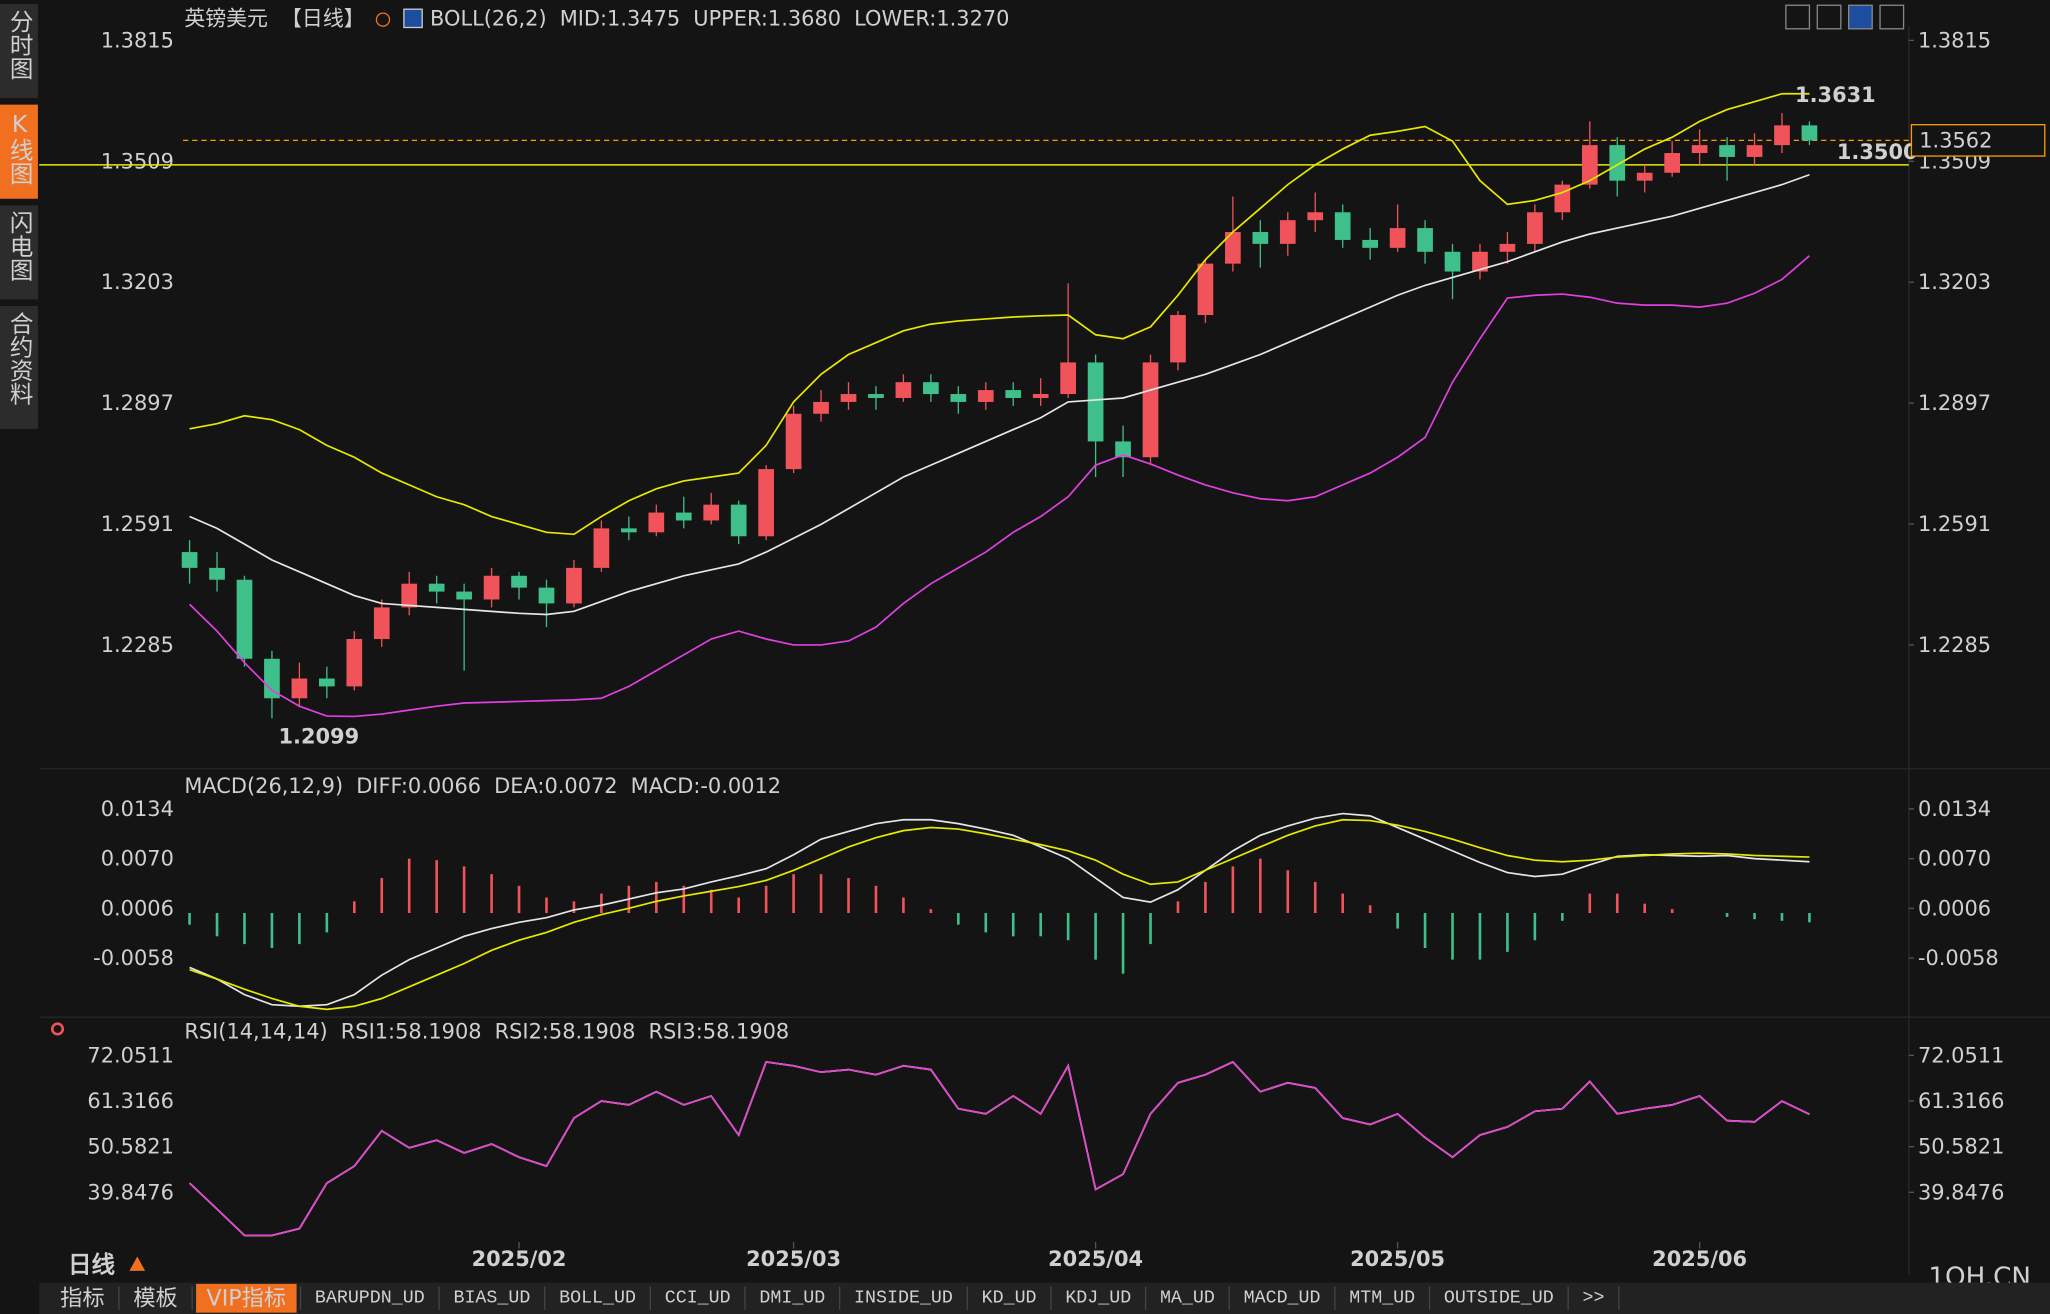 The width and height of the screenshot is (2050, 1314). I want to click on indicator-tab-label: VIP指标, so click(247, 1298).